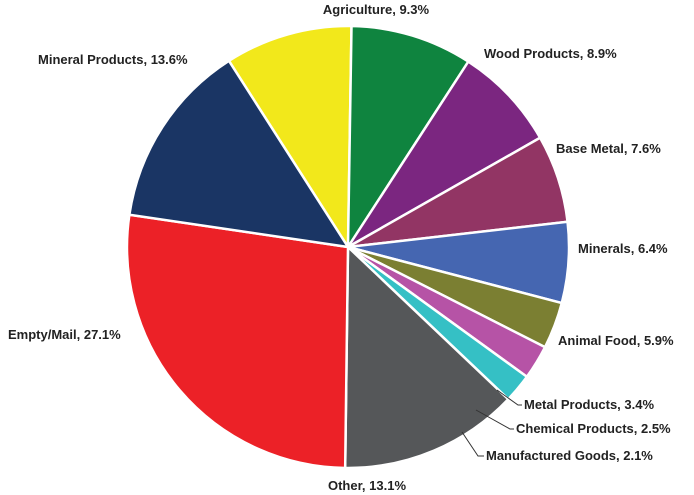  What do you see at coordinates (367, 485) in the screenshot?
I see `slice-label: Other, 13.1%` at bounding box center [367, 485].